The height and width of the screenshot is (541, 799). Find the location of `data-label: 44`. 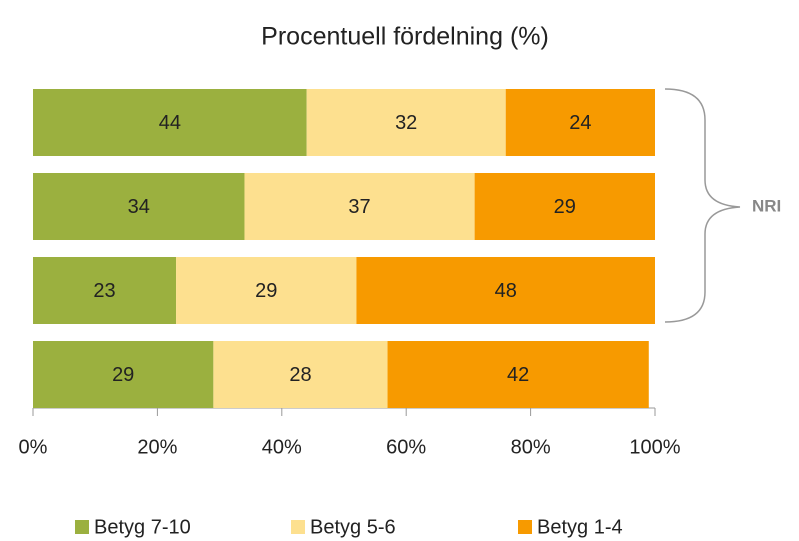

data-label: 44 is located at coordinates (170, 123).